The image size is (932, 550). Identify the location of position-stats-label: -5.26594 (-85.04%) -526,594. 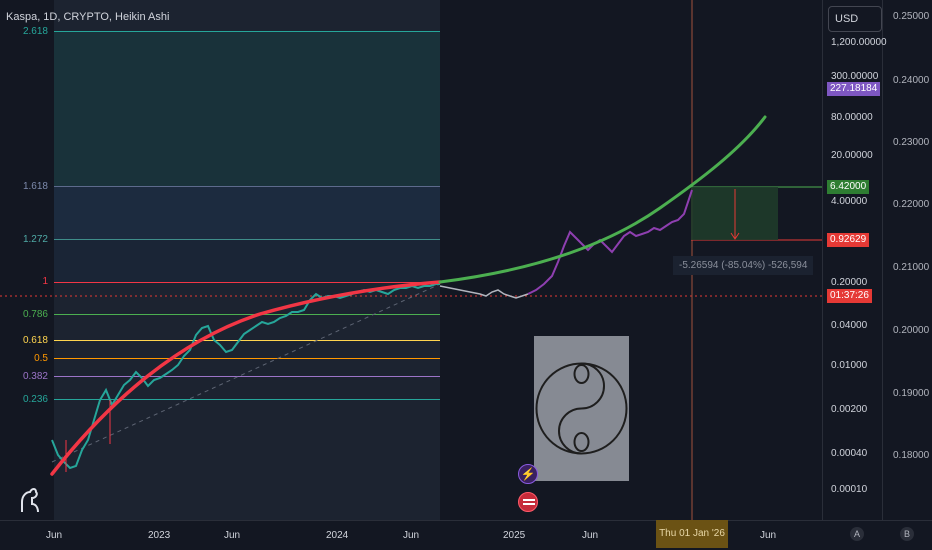
(743, 265).